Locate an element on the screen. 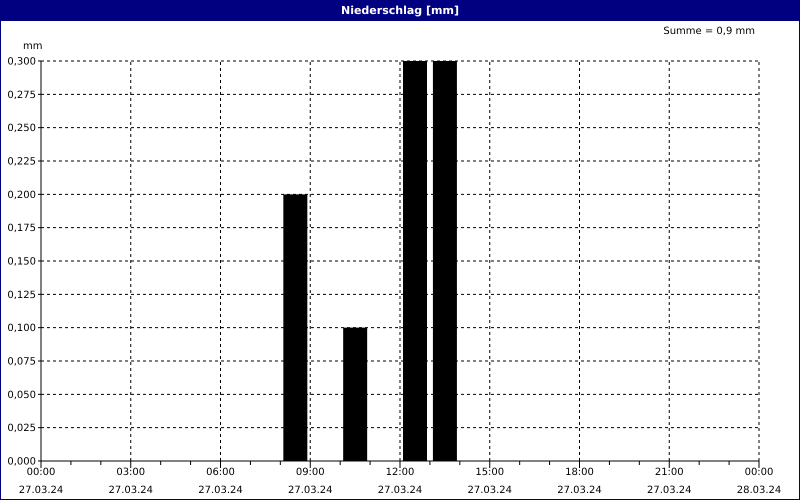 This screenshot has width=800, height=500. x-tick-label: 18:00 27.03.24 is located at coordinates (579, 481).